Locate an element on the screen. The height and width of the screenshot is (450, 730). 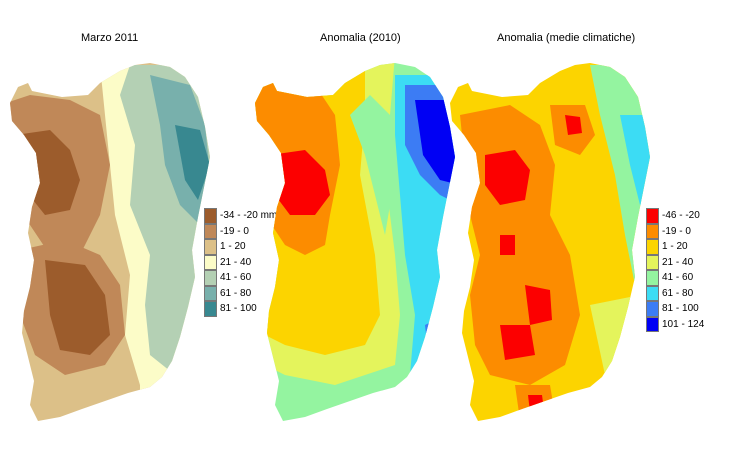
legend-anom-item: 61 - 80 is located at coordinates (675, 293).